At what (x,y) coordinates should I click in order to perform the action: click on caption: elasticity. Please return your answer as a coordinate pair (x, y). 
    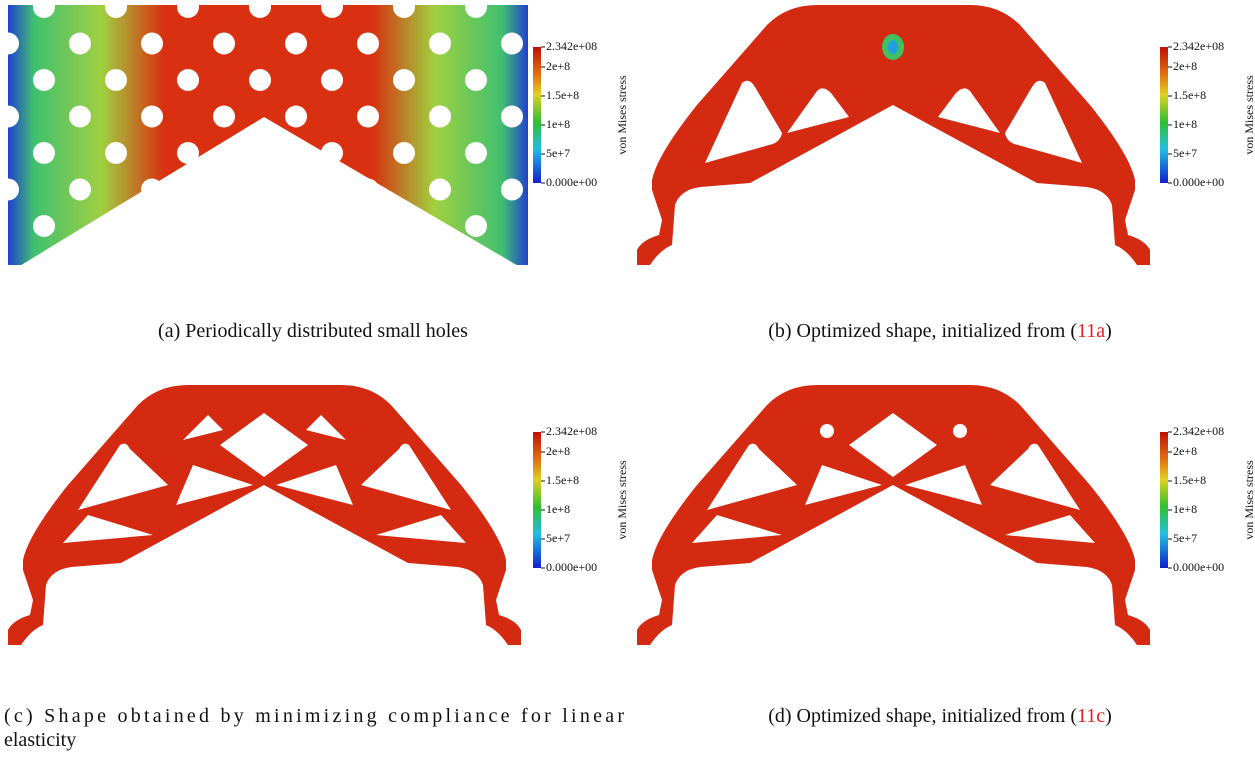
    Looking at the image, I should click on (40, 740).